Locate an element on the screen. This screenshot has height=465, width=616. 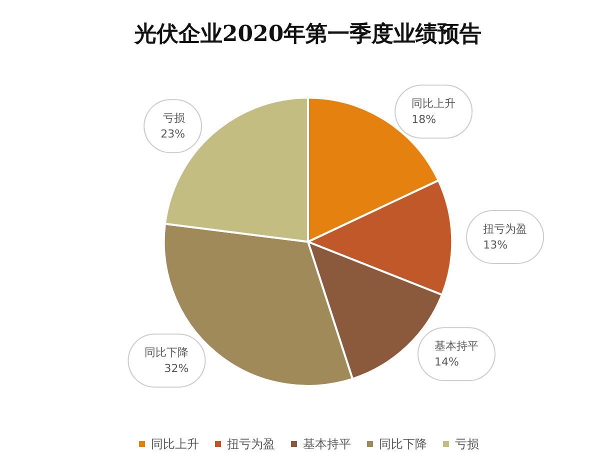
slice-label: 亏损 is located at coordinates (174, 118).